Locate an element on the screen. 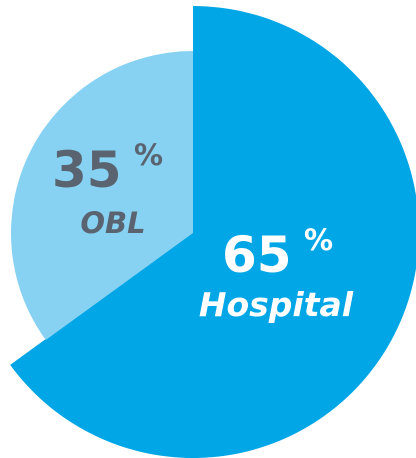 The height and width of the screenshot is (458, 416). hospital-percent-value: 65 is located at coordinates (257, 255).